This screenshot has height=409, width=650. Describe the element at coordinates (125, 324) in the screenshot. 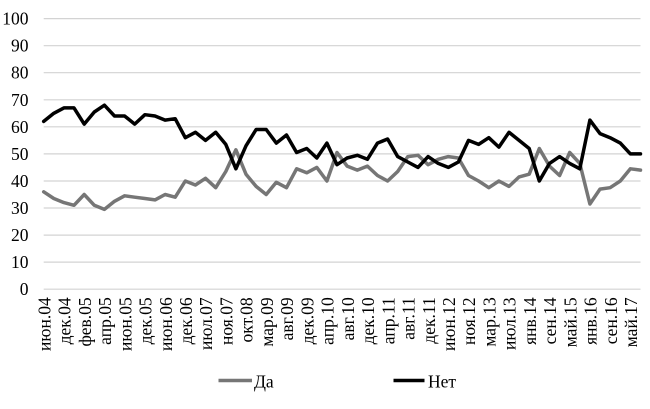

I see `svg-text: июн.05` at that location.